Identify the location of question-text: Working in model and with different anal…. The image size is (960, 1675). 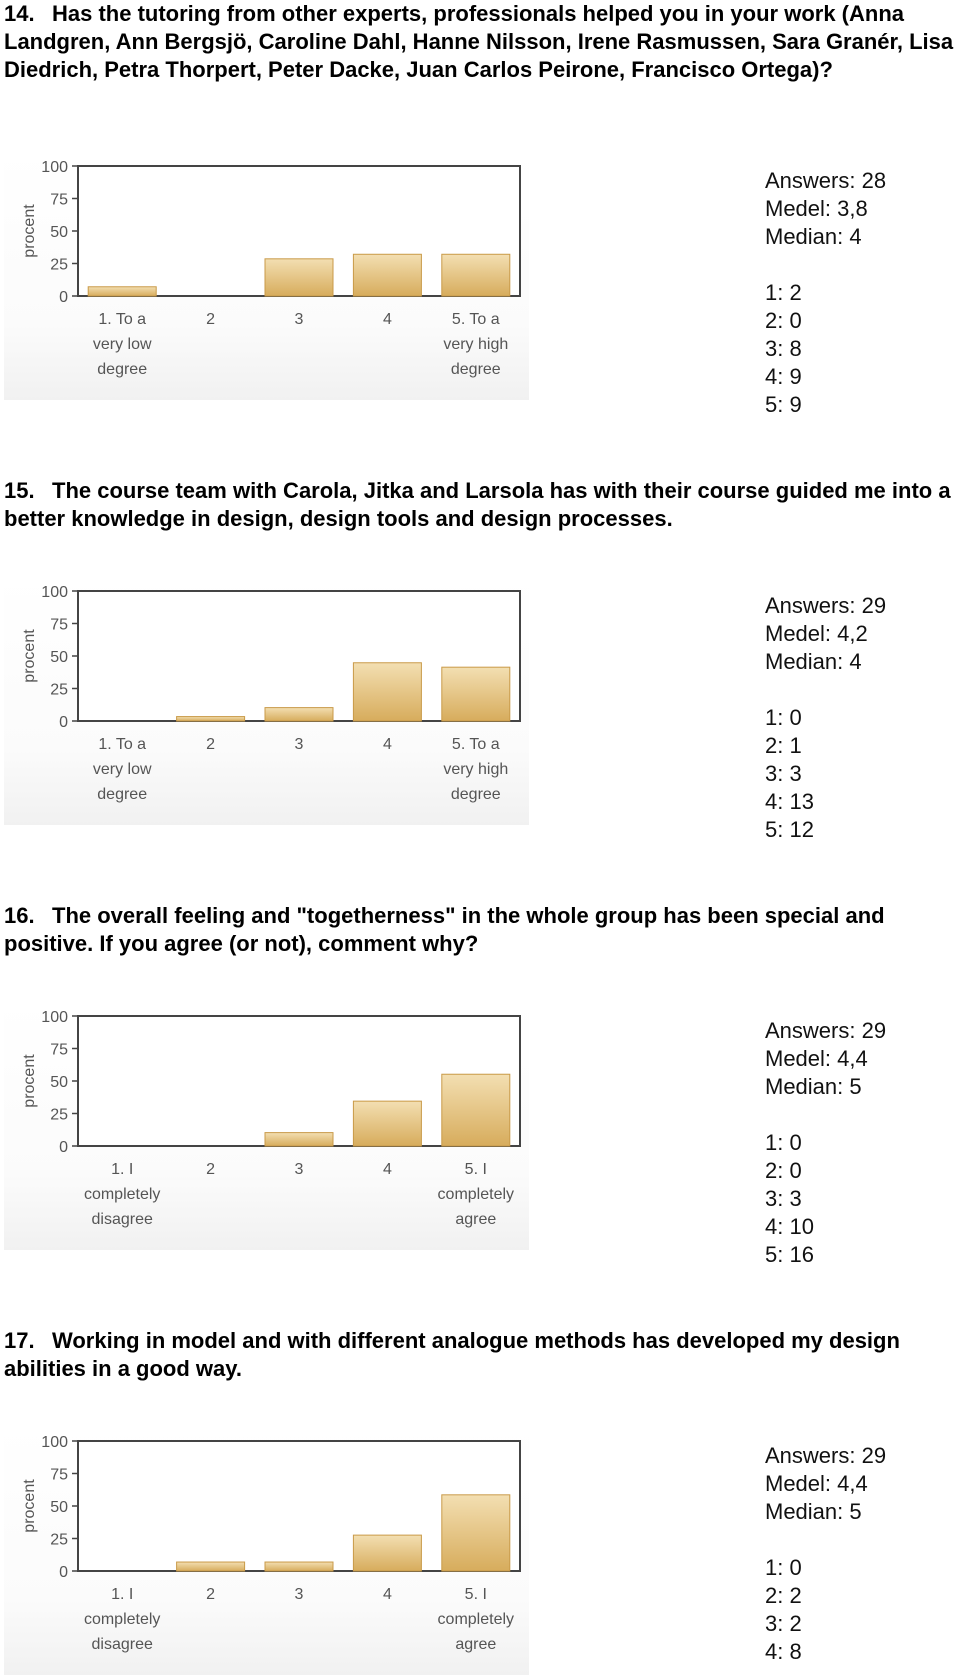
(452, 1354).